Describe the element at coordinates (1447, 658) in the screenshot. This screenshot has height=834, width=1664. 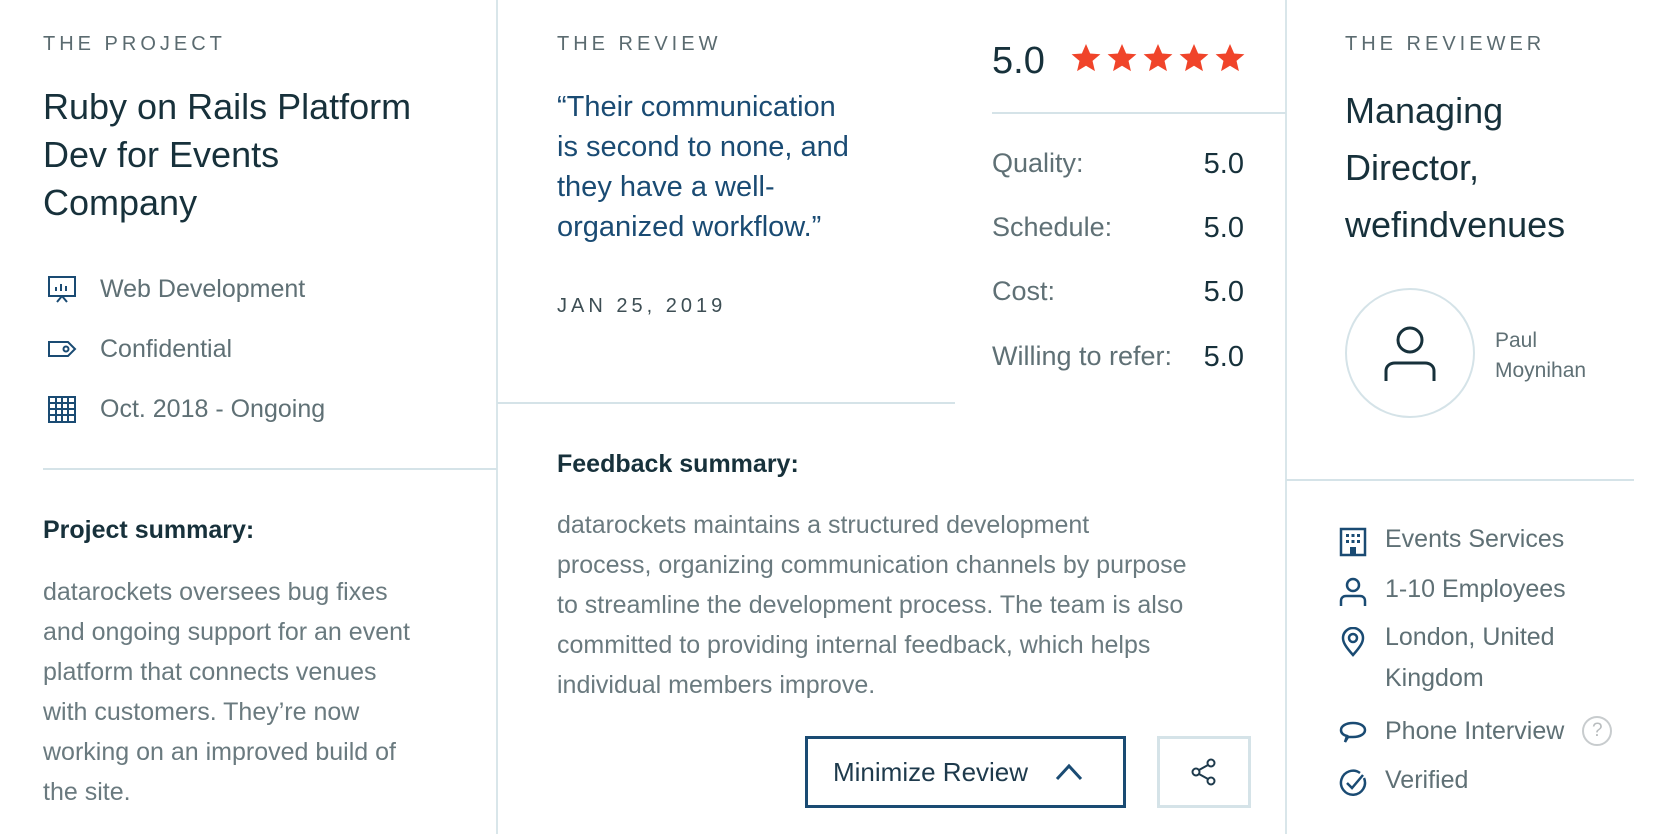
I see `reviewer-location: London, United Kingdom` at that location.